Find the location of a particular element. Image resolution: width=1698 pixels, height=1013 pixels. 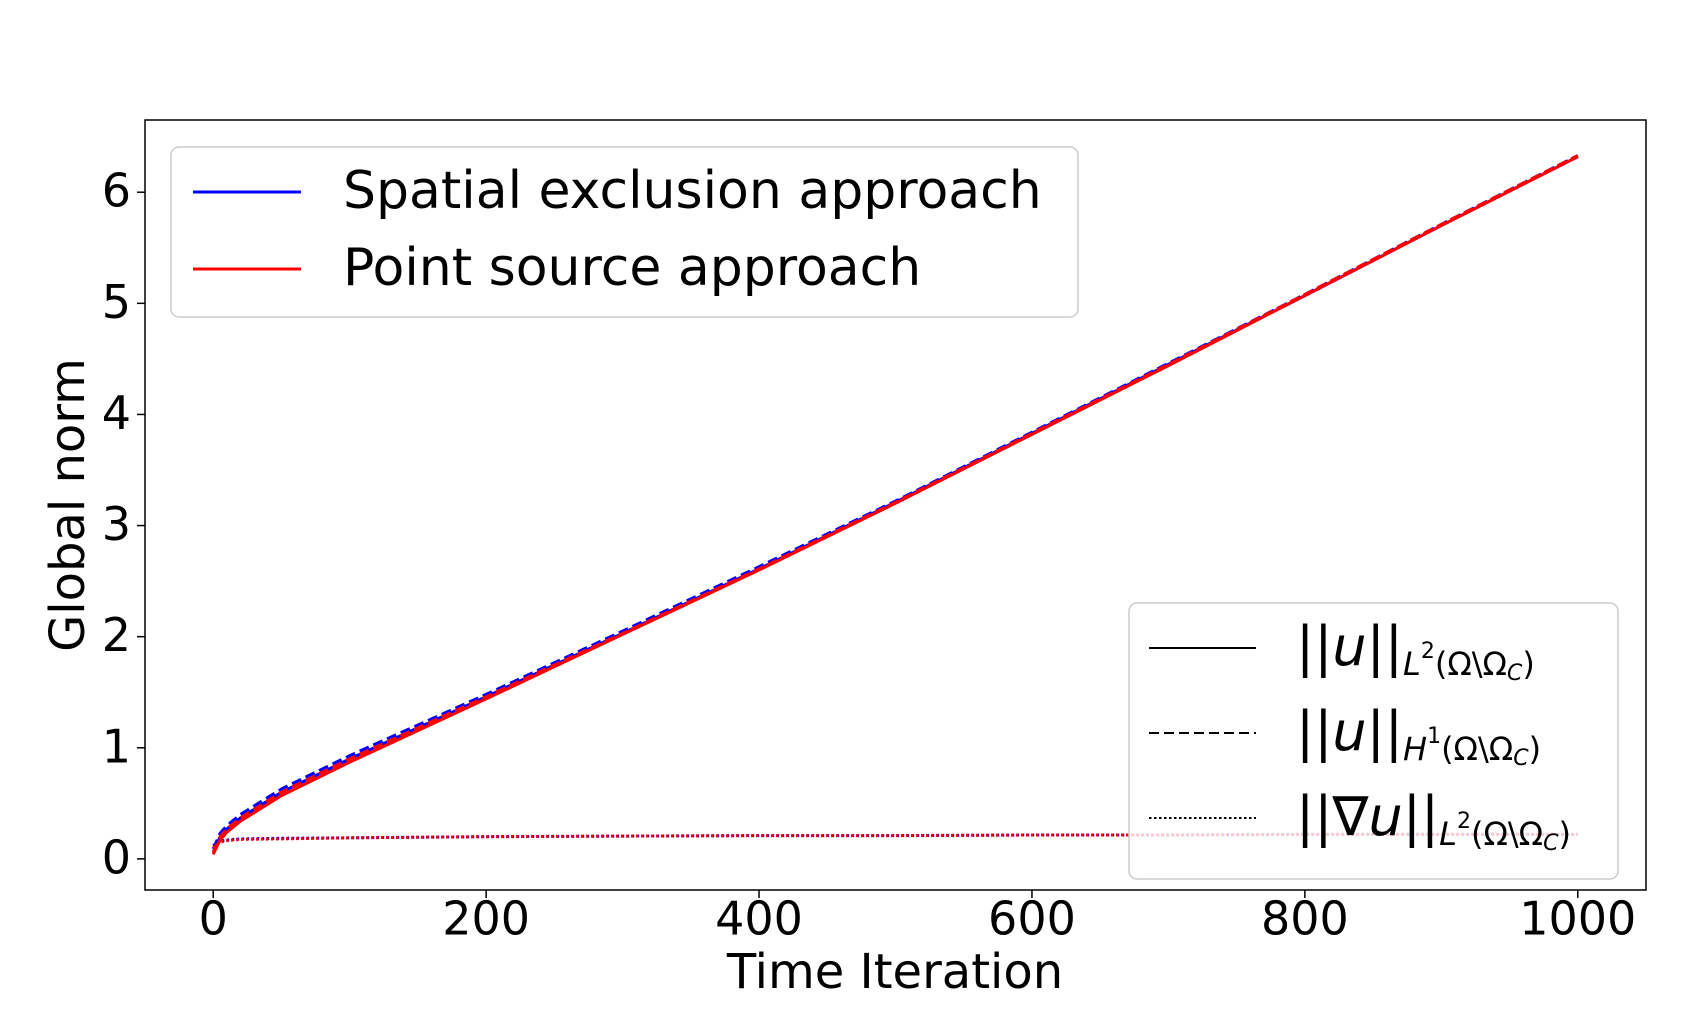

y-tick-label: 3 is located at coordinates (116, 524).